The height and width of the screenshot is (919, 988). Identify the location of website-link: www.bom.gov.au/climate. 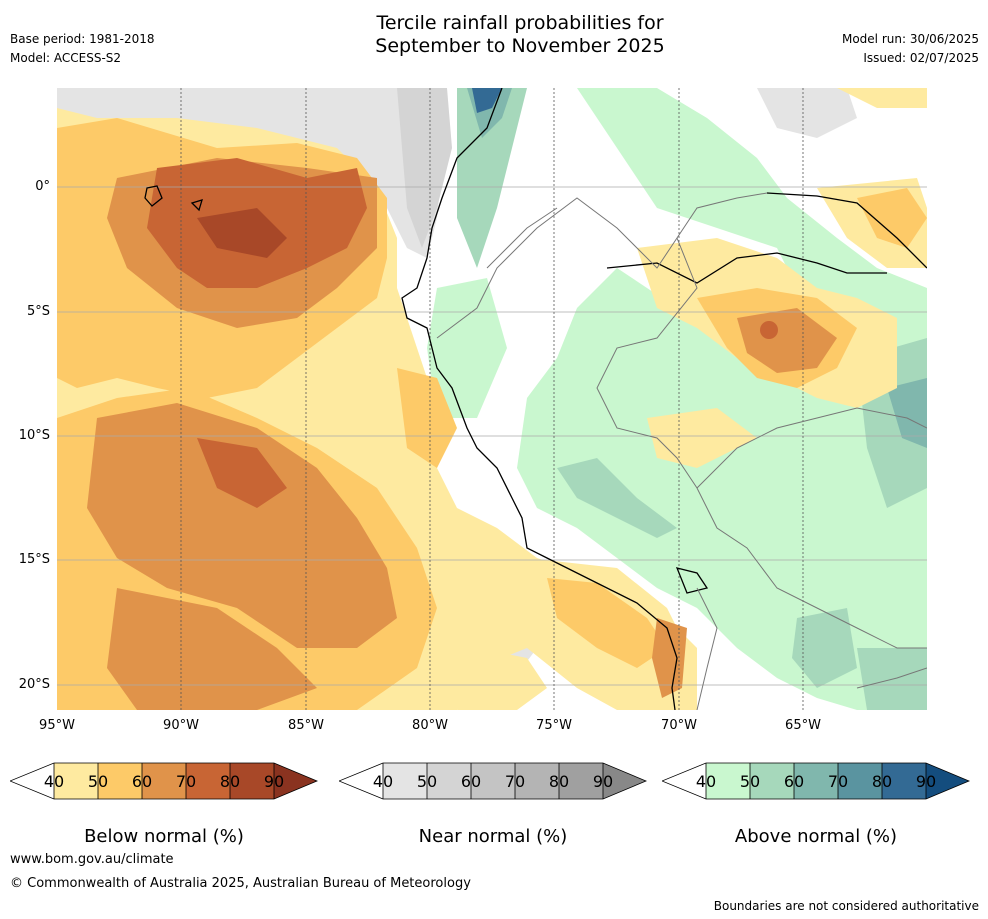
(92, 859).